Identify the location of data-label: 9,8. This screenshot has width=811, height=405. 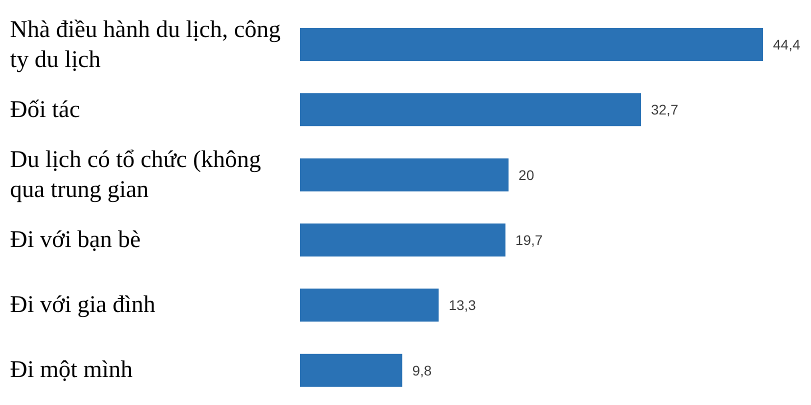
(422, 370).